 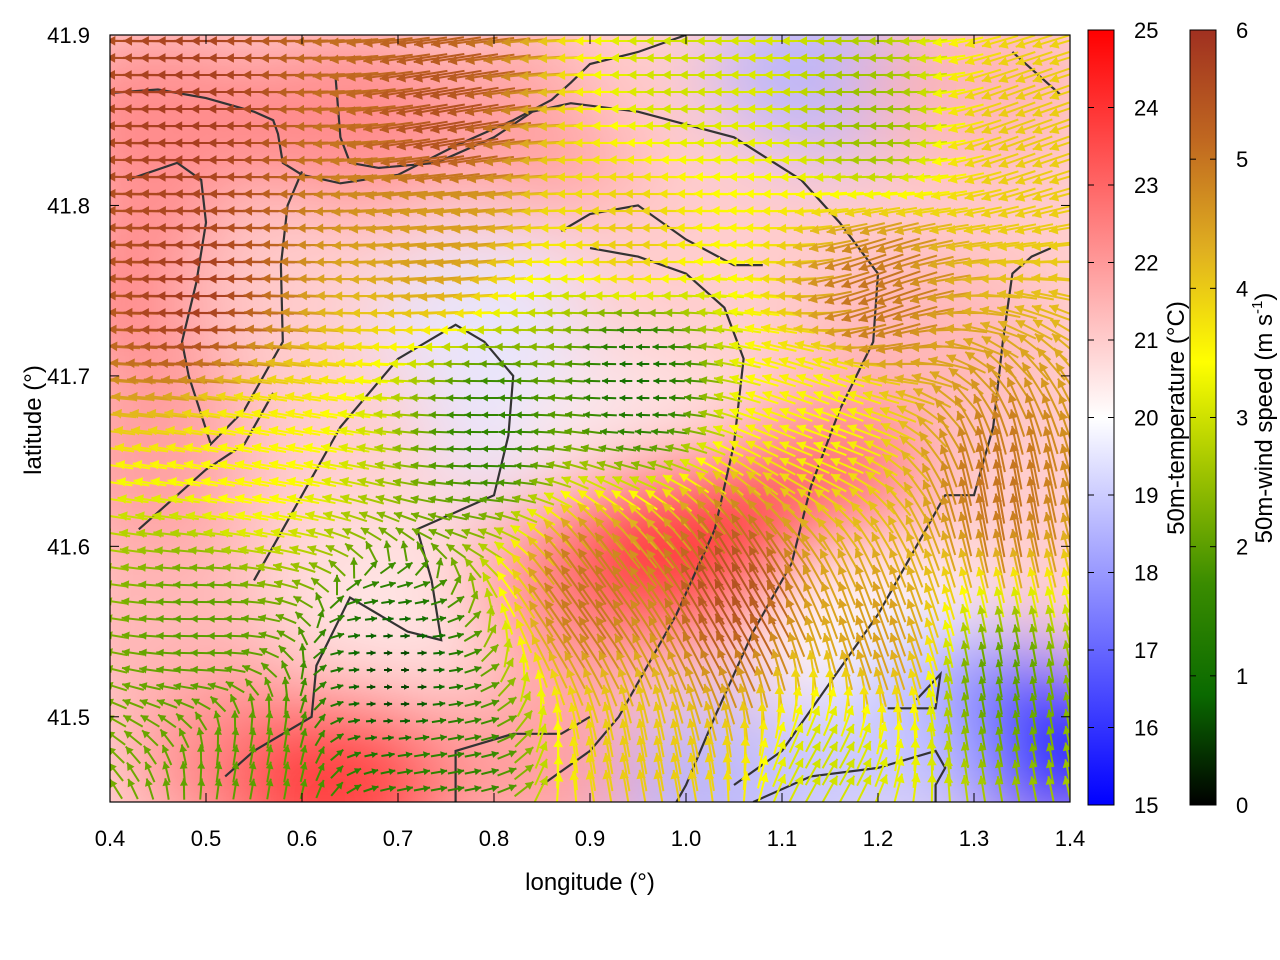 What do you see at coordinates (782, 838) in the screenshot?
I see `x-tick-label: 1.1` at bounding box center [782, 838].